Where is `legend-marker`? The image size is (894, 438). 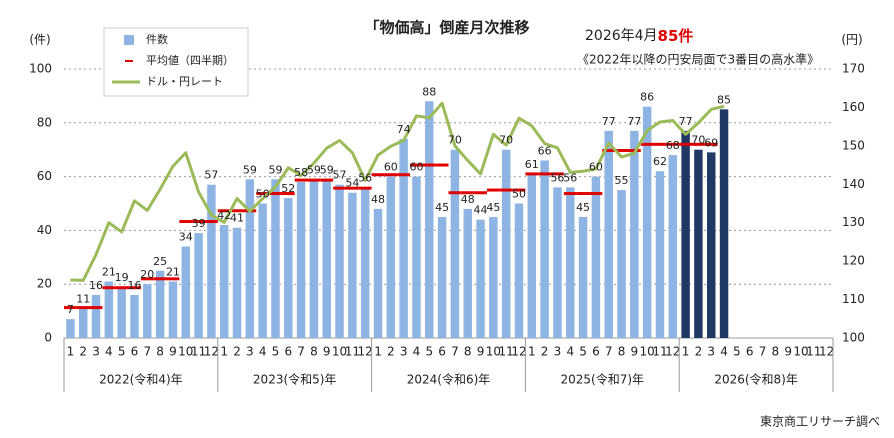
legend-marker is located at coordinates (129, 40).